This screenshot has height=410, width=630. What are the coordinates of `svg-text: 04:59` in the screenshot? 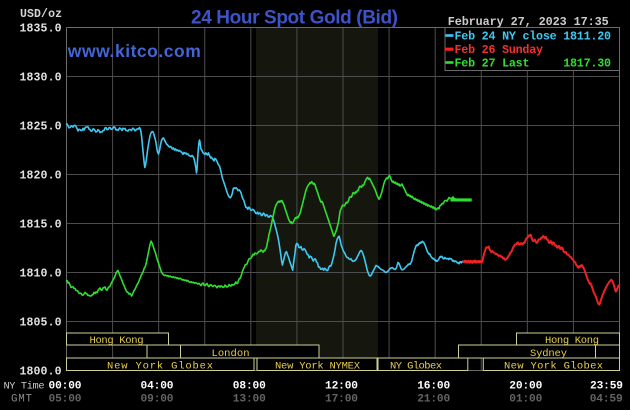 It's located at (606, 400).